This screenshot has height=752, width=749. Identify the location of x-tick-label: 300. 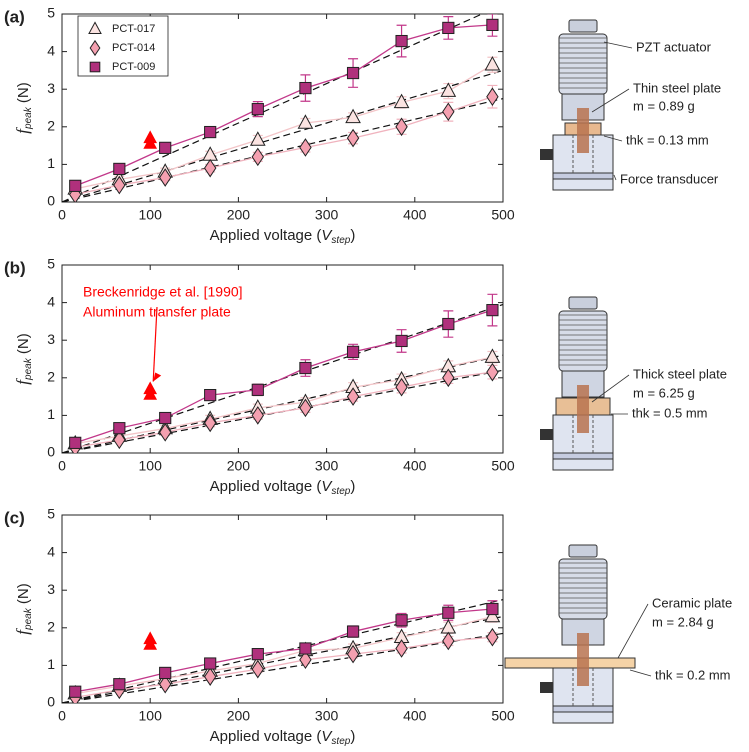
(327, 215).